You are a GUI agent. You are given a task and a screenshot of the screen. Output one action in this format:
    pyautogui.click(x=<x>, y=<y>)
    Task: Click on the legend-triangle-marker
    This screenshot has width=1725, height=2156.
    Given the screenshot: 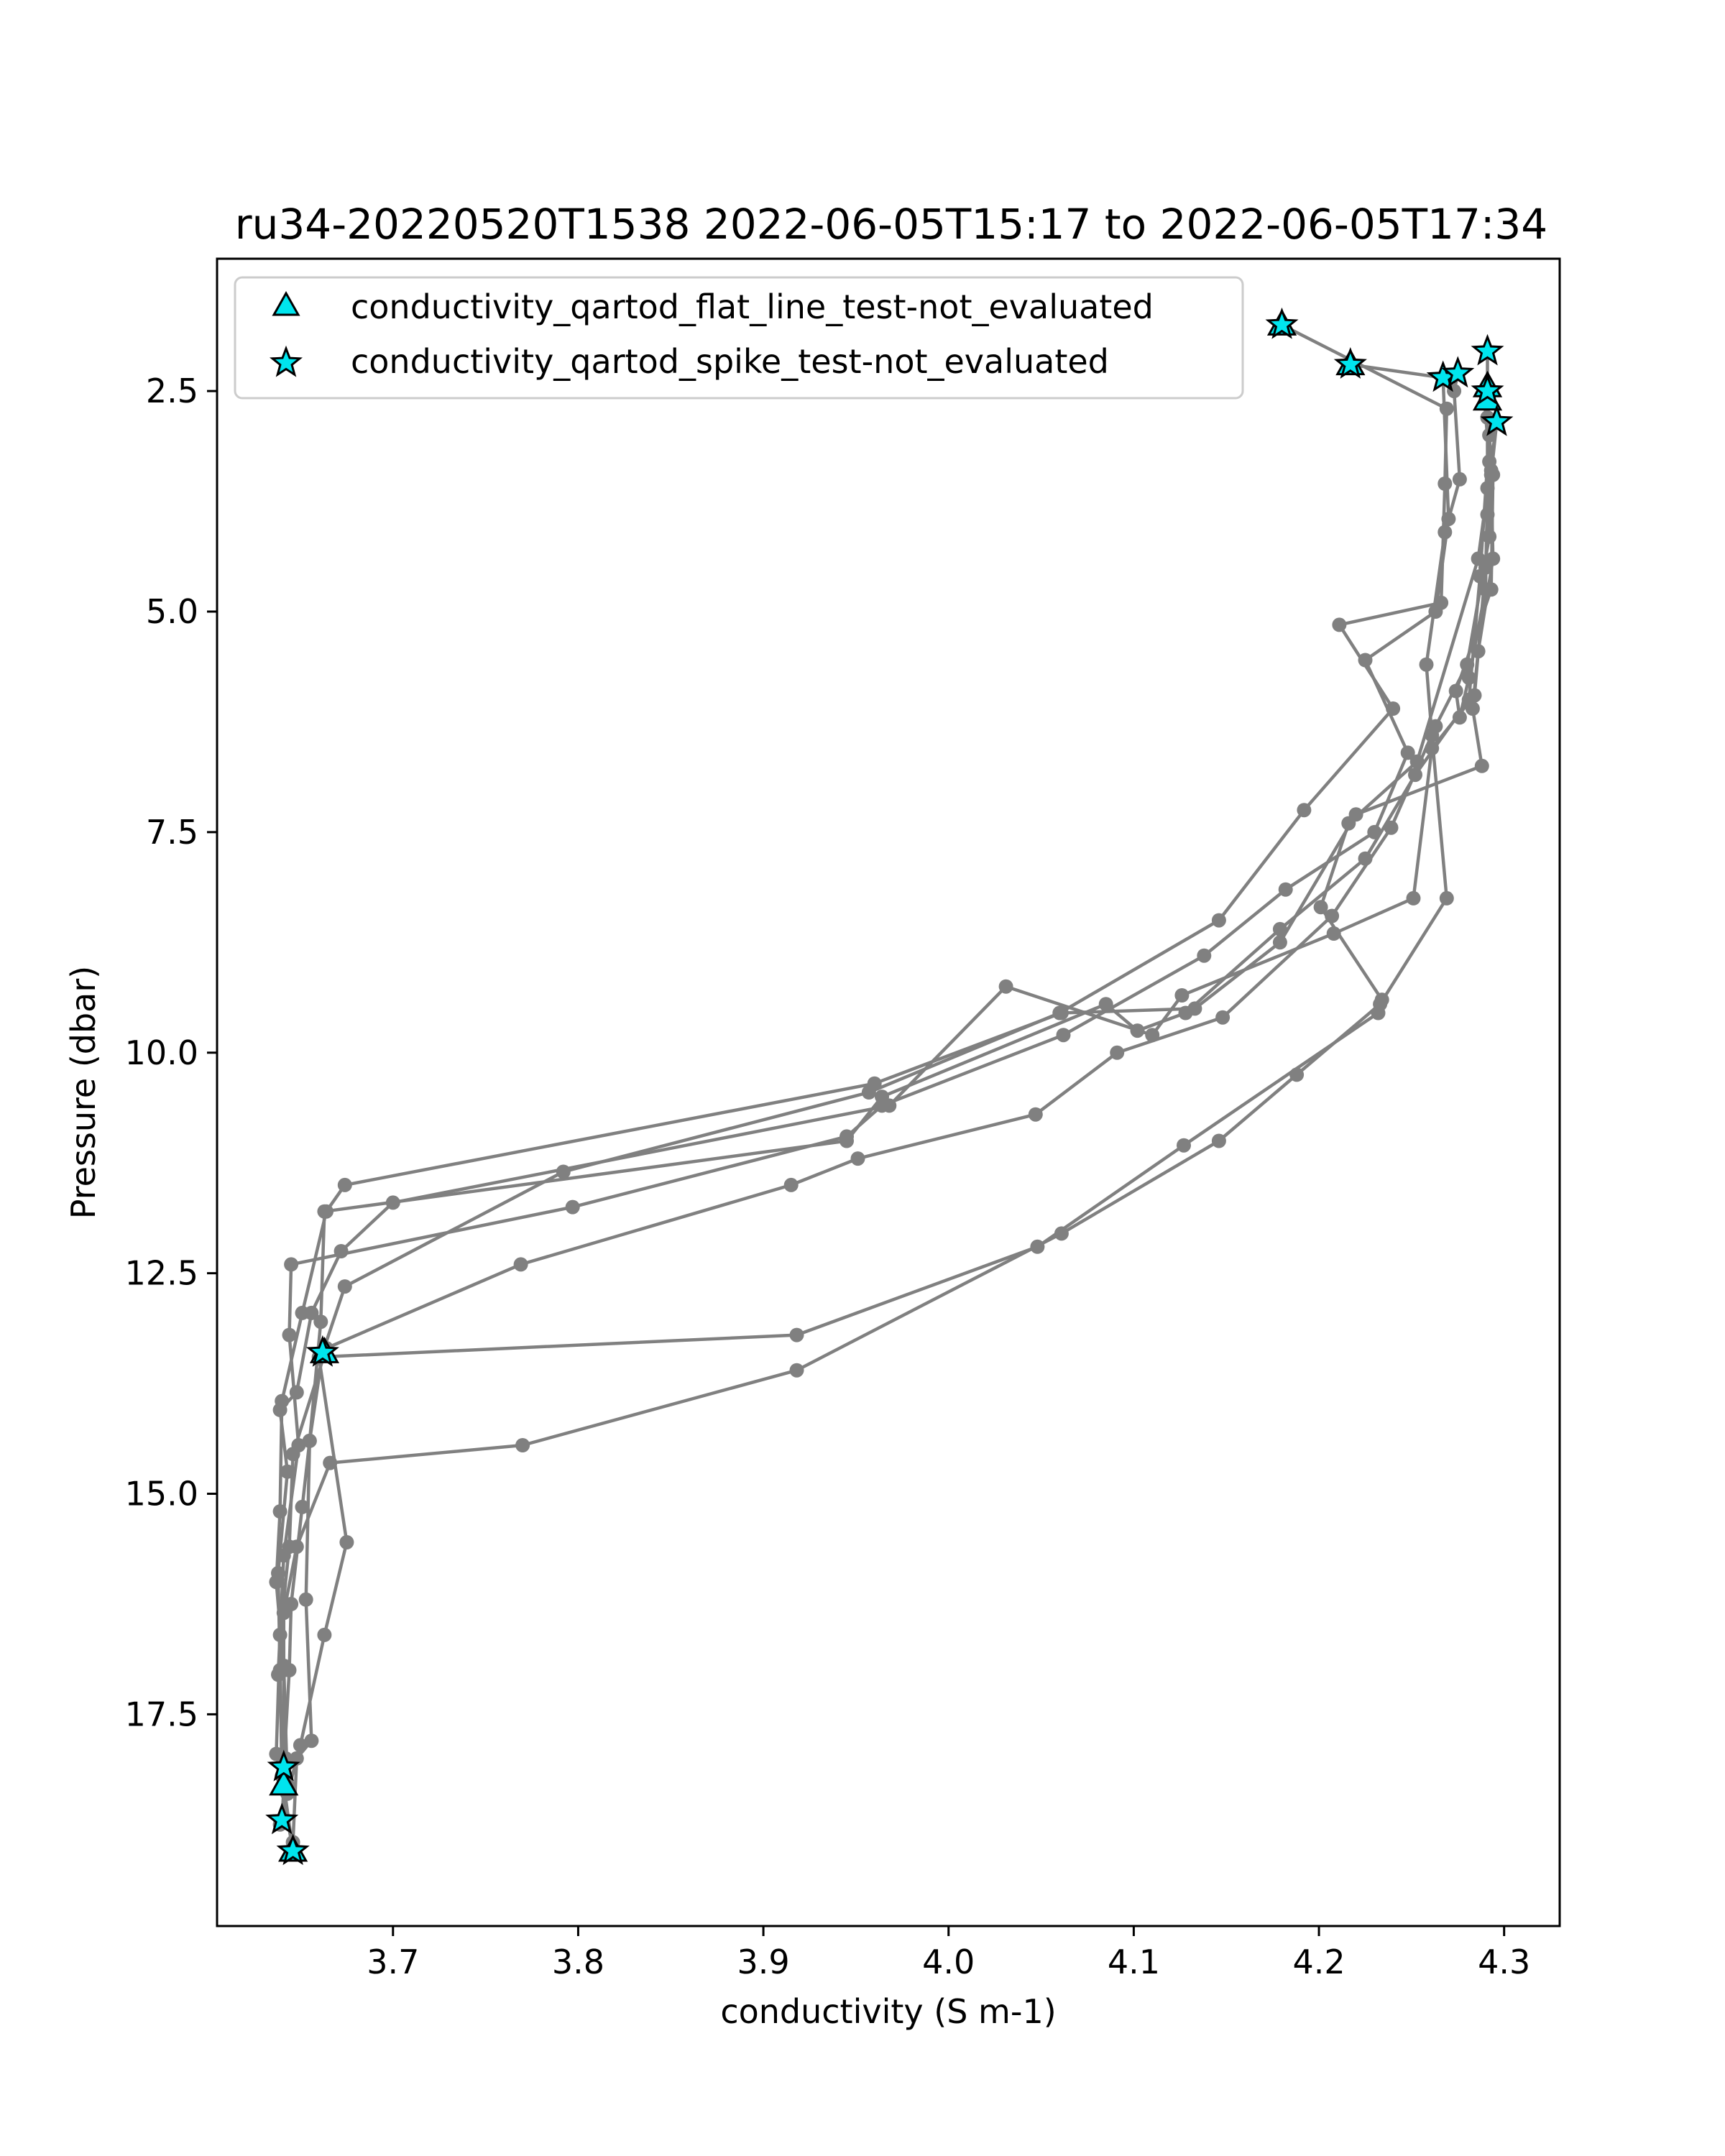 What is the action you would take?
    pyautogui.click(x=286, y=303)
    